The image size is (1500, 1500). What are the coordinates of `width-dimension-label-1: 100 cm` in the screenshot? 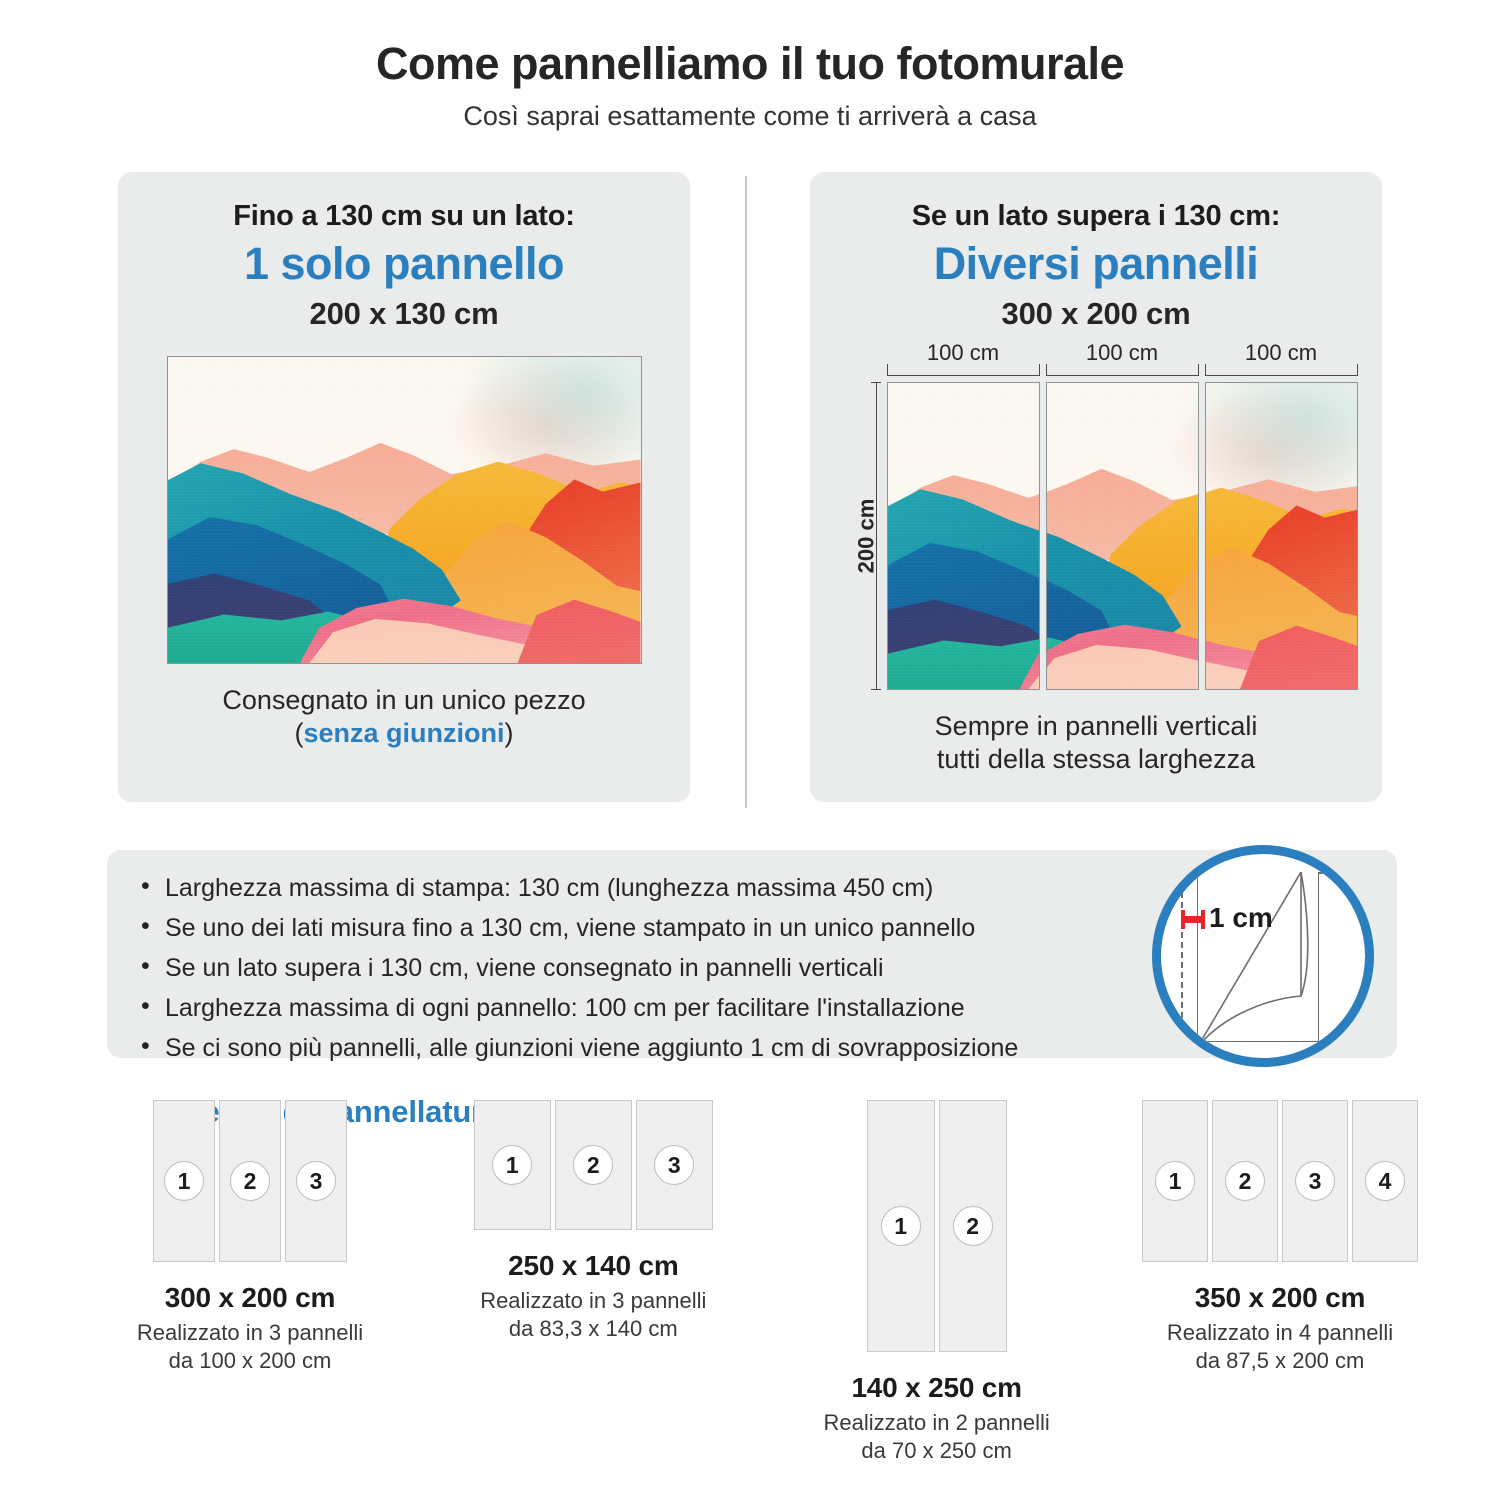 It's located at (963, 352).